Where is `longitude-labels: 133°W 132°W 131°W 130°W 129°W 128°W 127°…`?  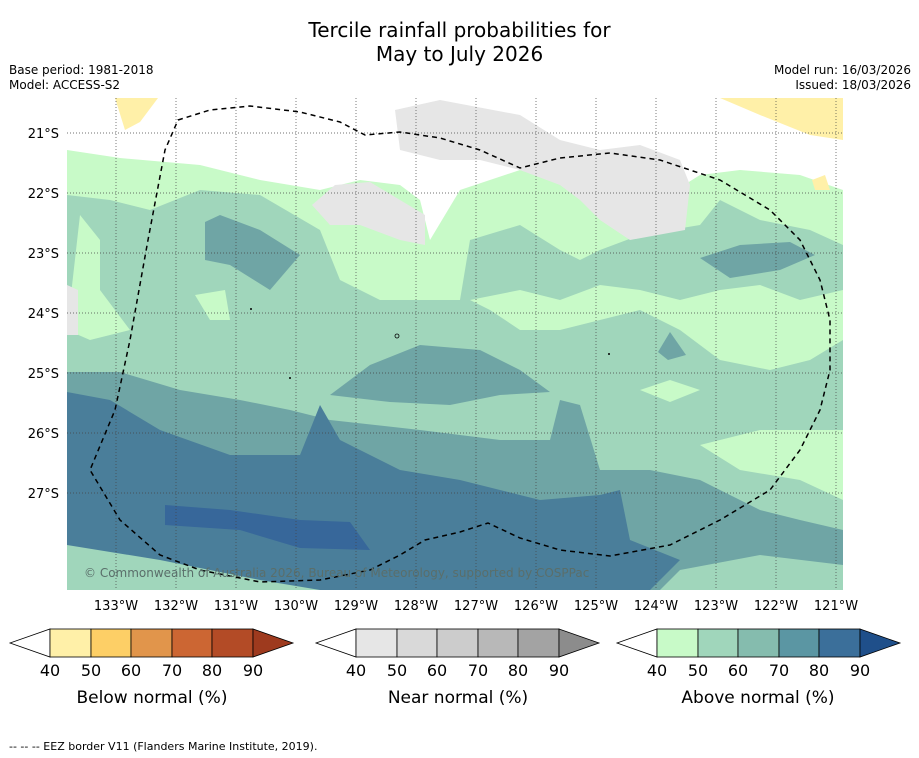 longitude-labels: 133°W 132°W 131°W 130°W 129°W 128°W 127°… is located at coordinates (476, 606).